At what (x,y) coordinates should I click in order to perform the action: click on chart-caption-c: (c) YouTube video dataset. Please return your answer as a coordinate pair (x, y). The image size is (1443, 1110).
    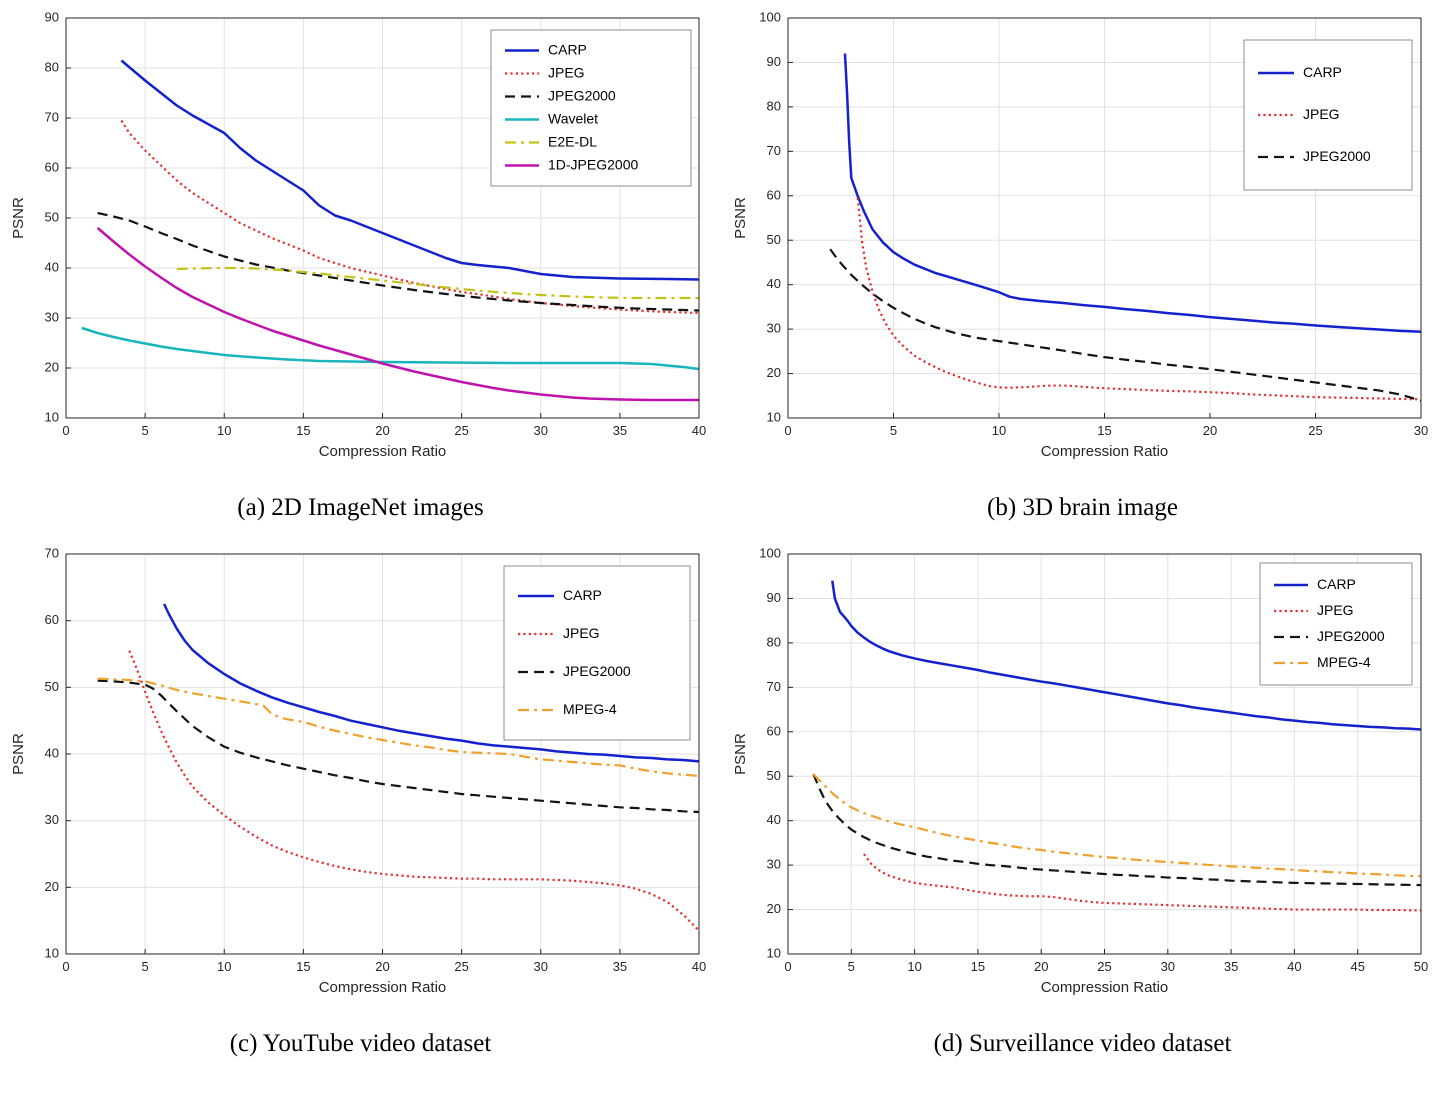
    Looking at the image, I should click on (360, 1043).